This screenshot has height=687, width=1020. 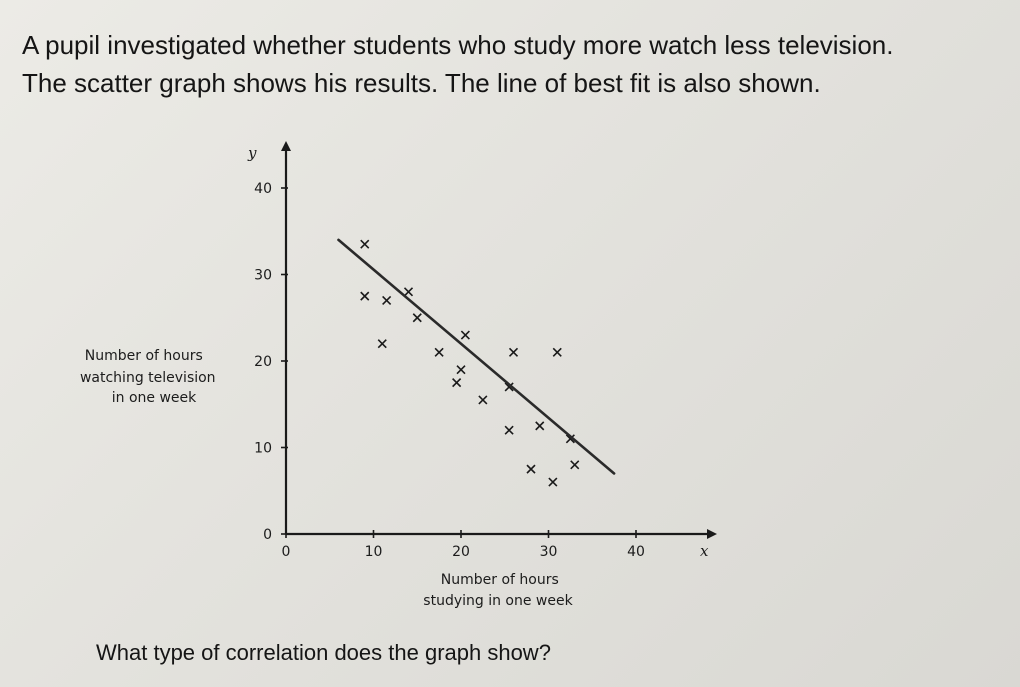 I want to click on y-tick-label: 0, so click(x=267, y=535).